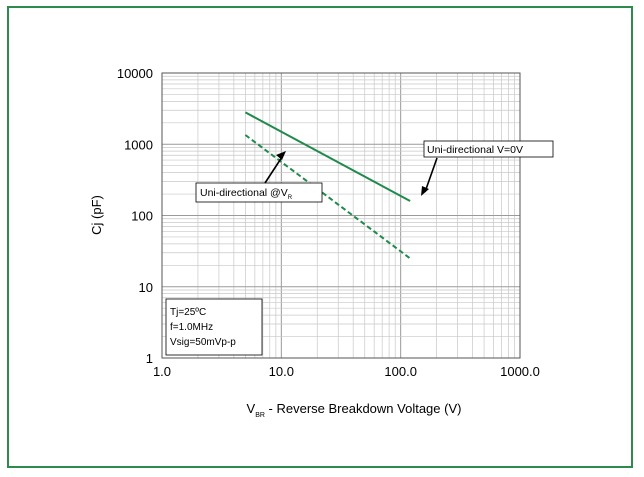 Image resolution: width=644 pixels, height=477 pixels. What do you see at coordinates (400, 371) in the screenshot?
I see `x-tick-label: 100.0` at bounding box center [400, 371].